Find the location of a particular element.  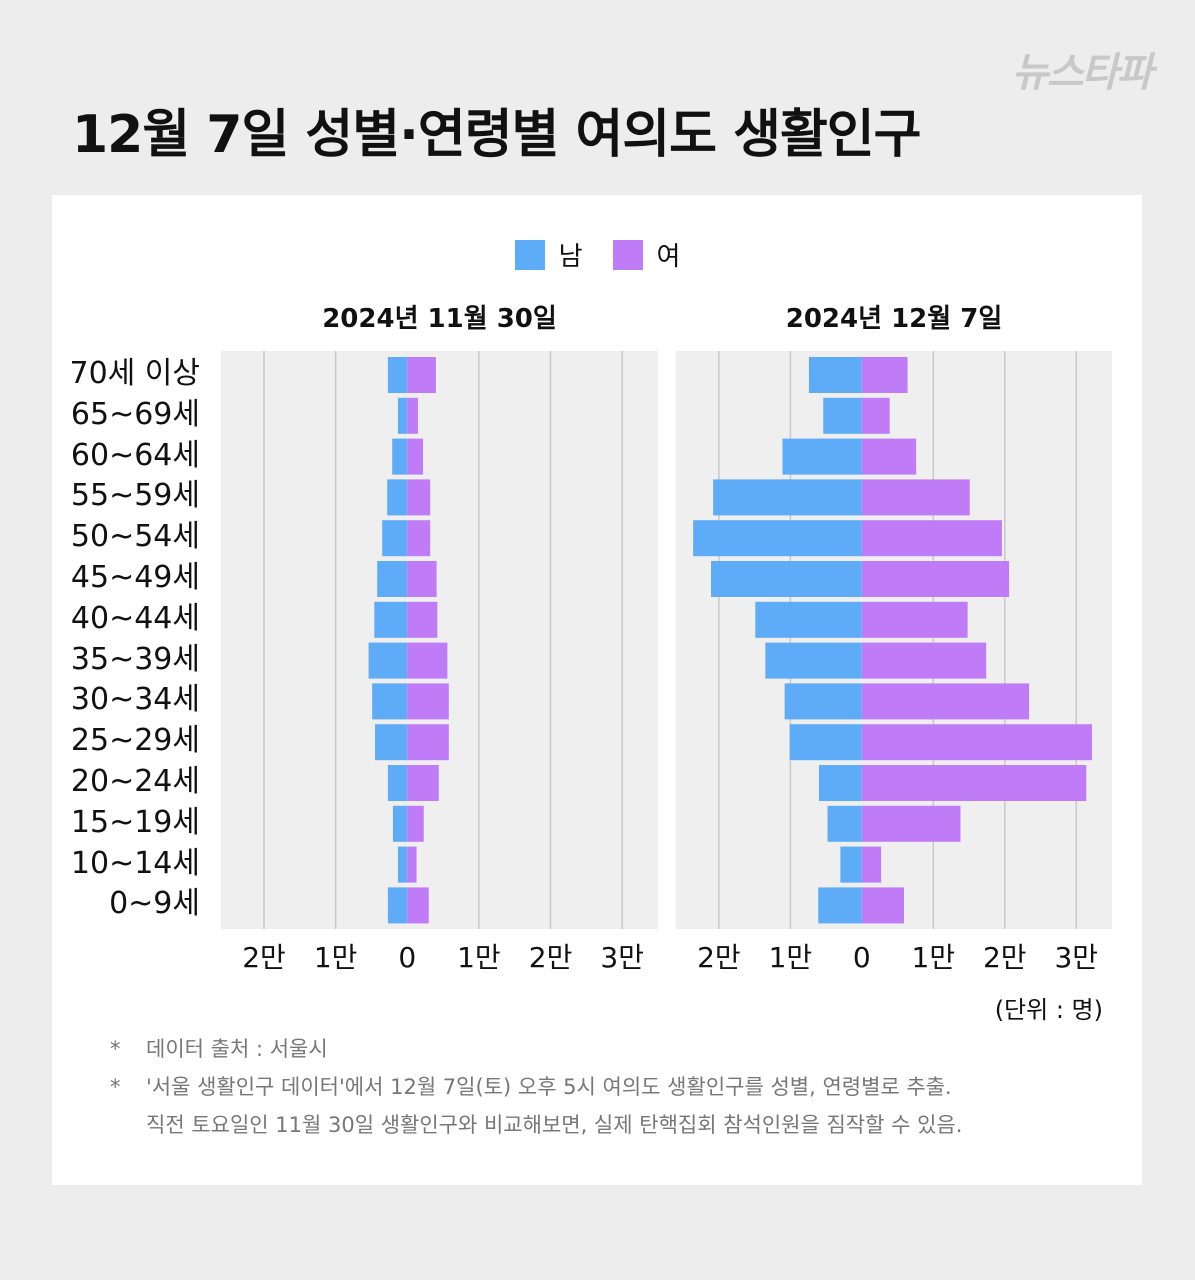

chart-title-dec7: 2024년 12월 7일 is located at coordinates (894, 319).